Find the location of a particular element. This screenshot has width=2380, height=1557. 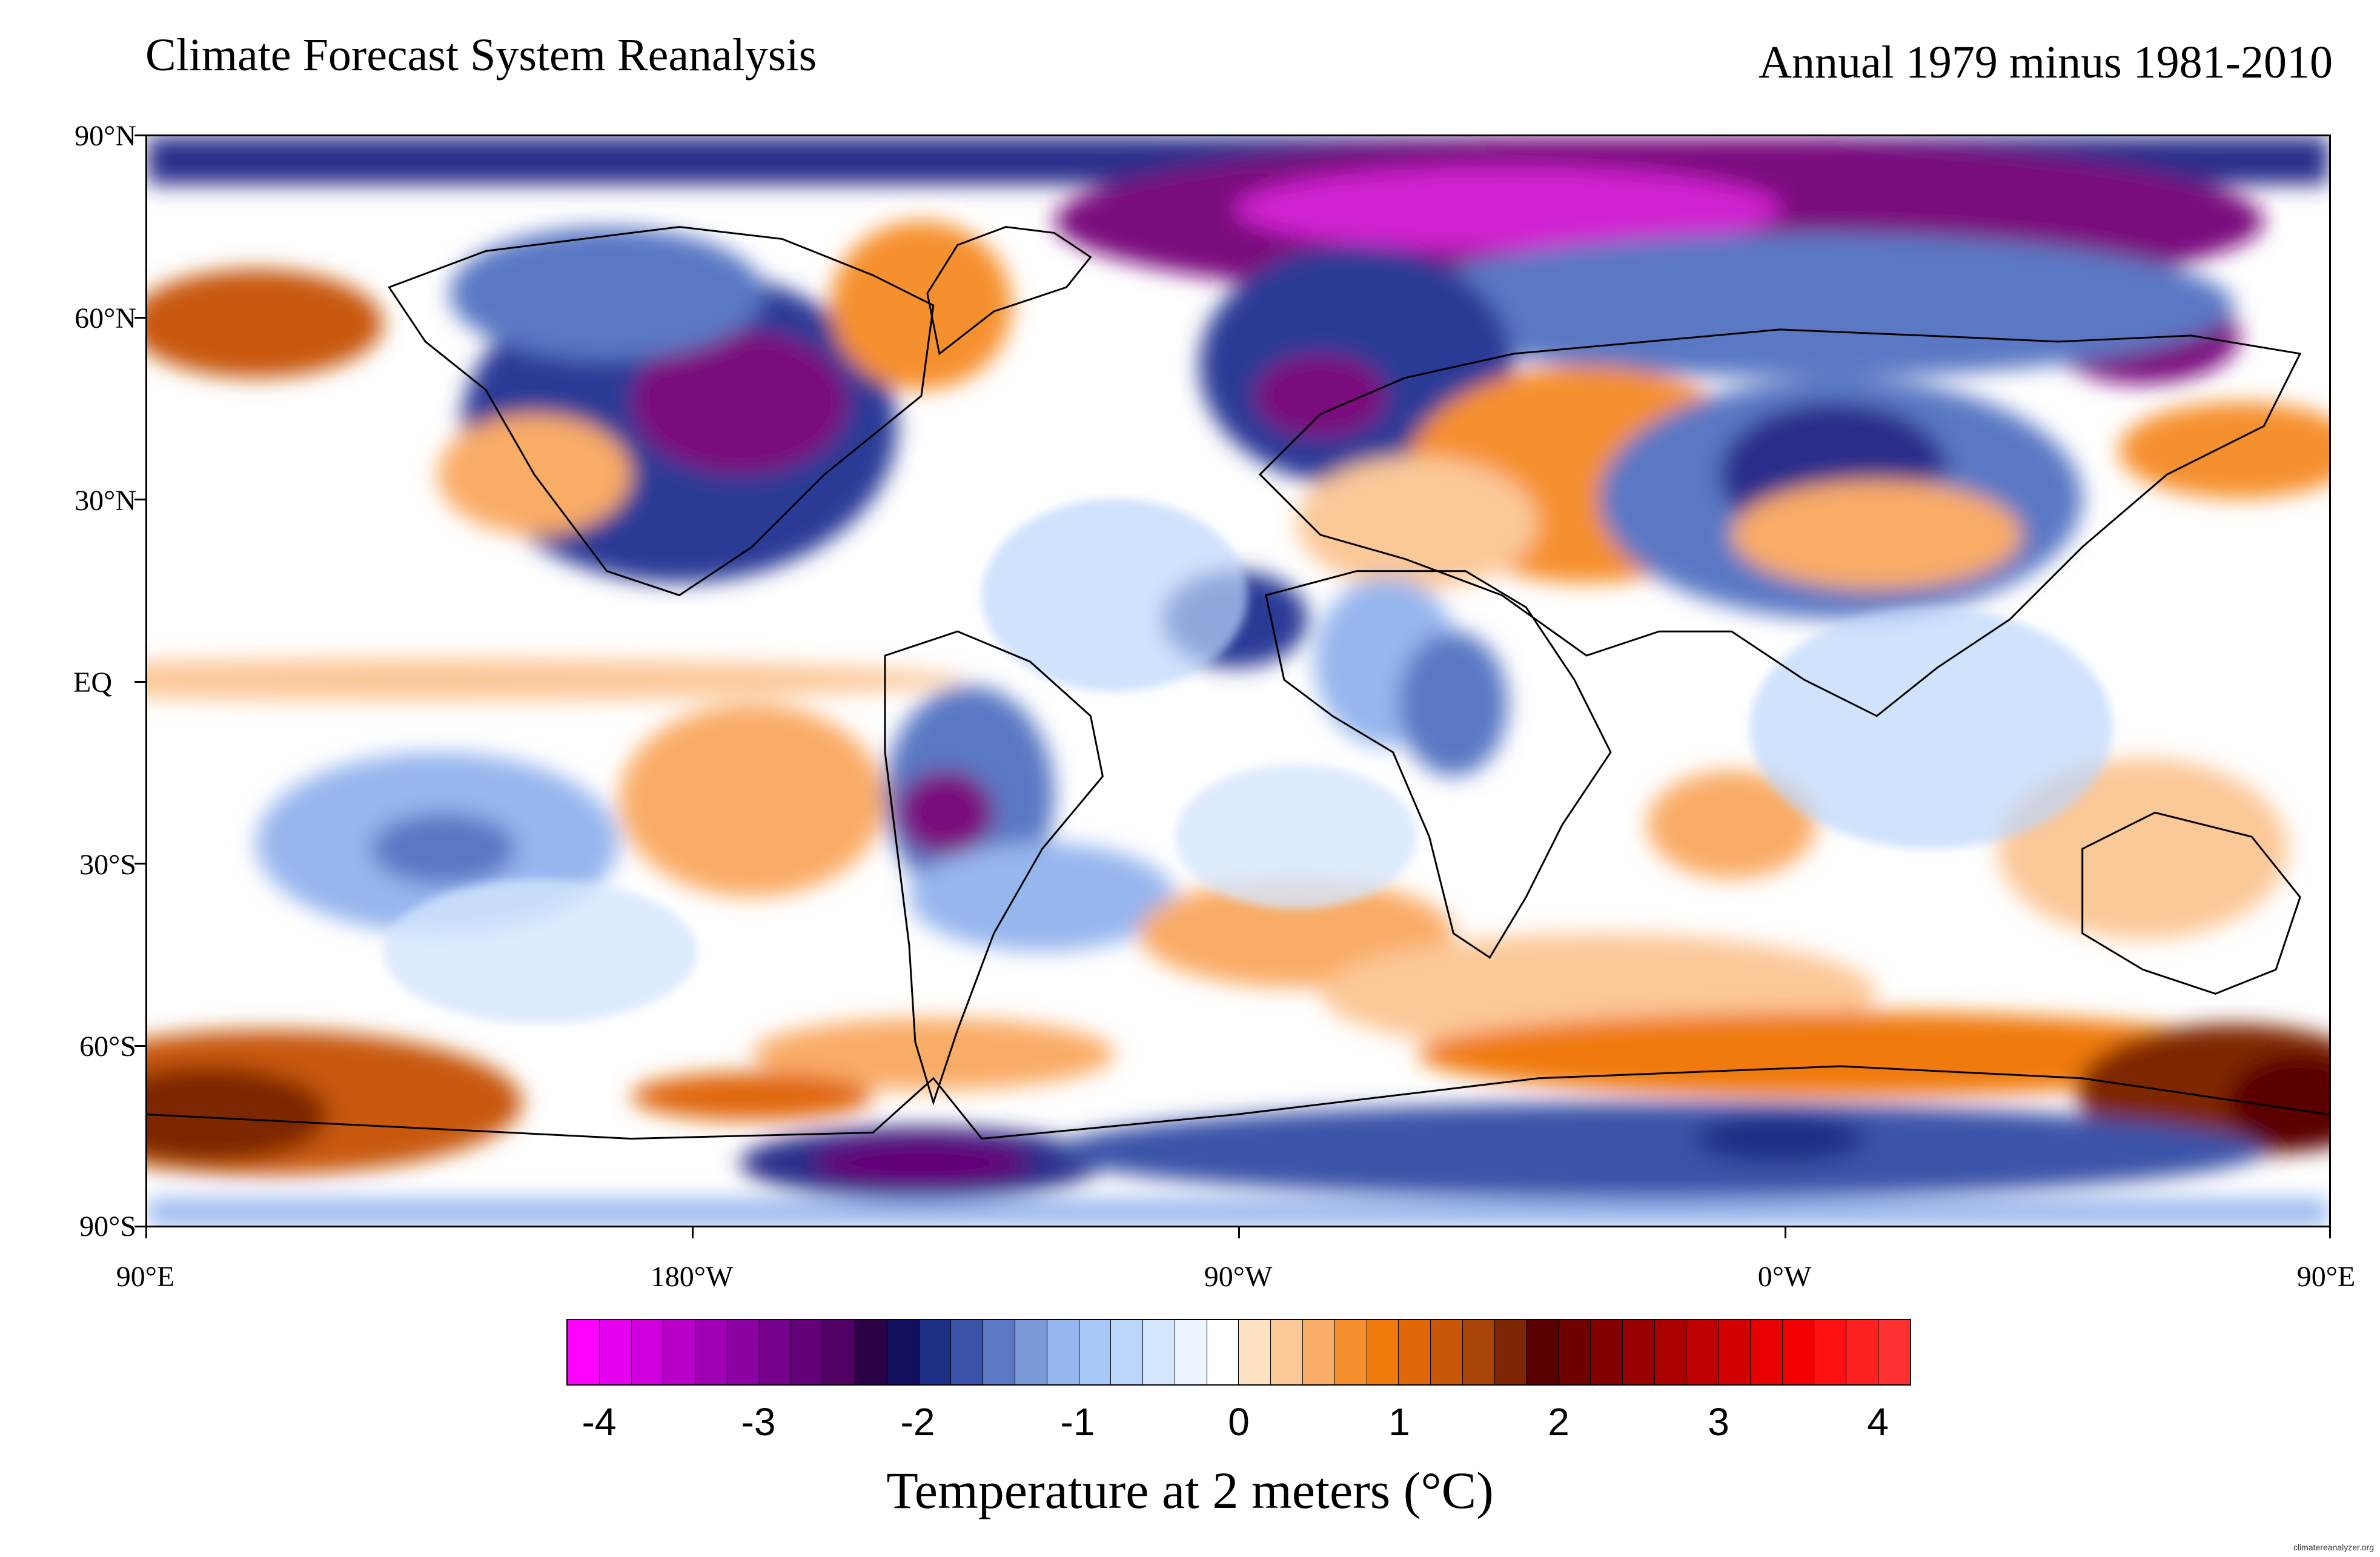

lat-label-60n: 60°N is located at coordinates (105, 318).